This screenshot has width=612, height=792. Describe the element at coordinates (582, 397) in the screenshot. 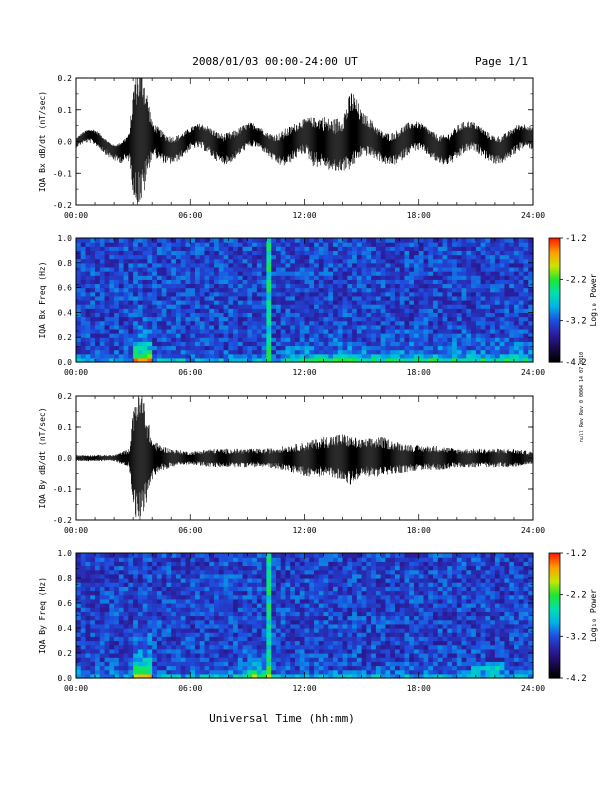

I see `side-note: null Rev Rev 0 0004 14 07 0010` at that location.